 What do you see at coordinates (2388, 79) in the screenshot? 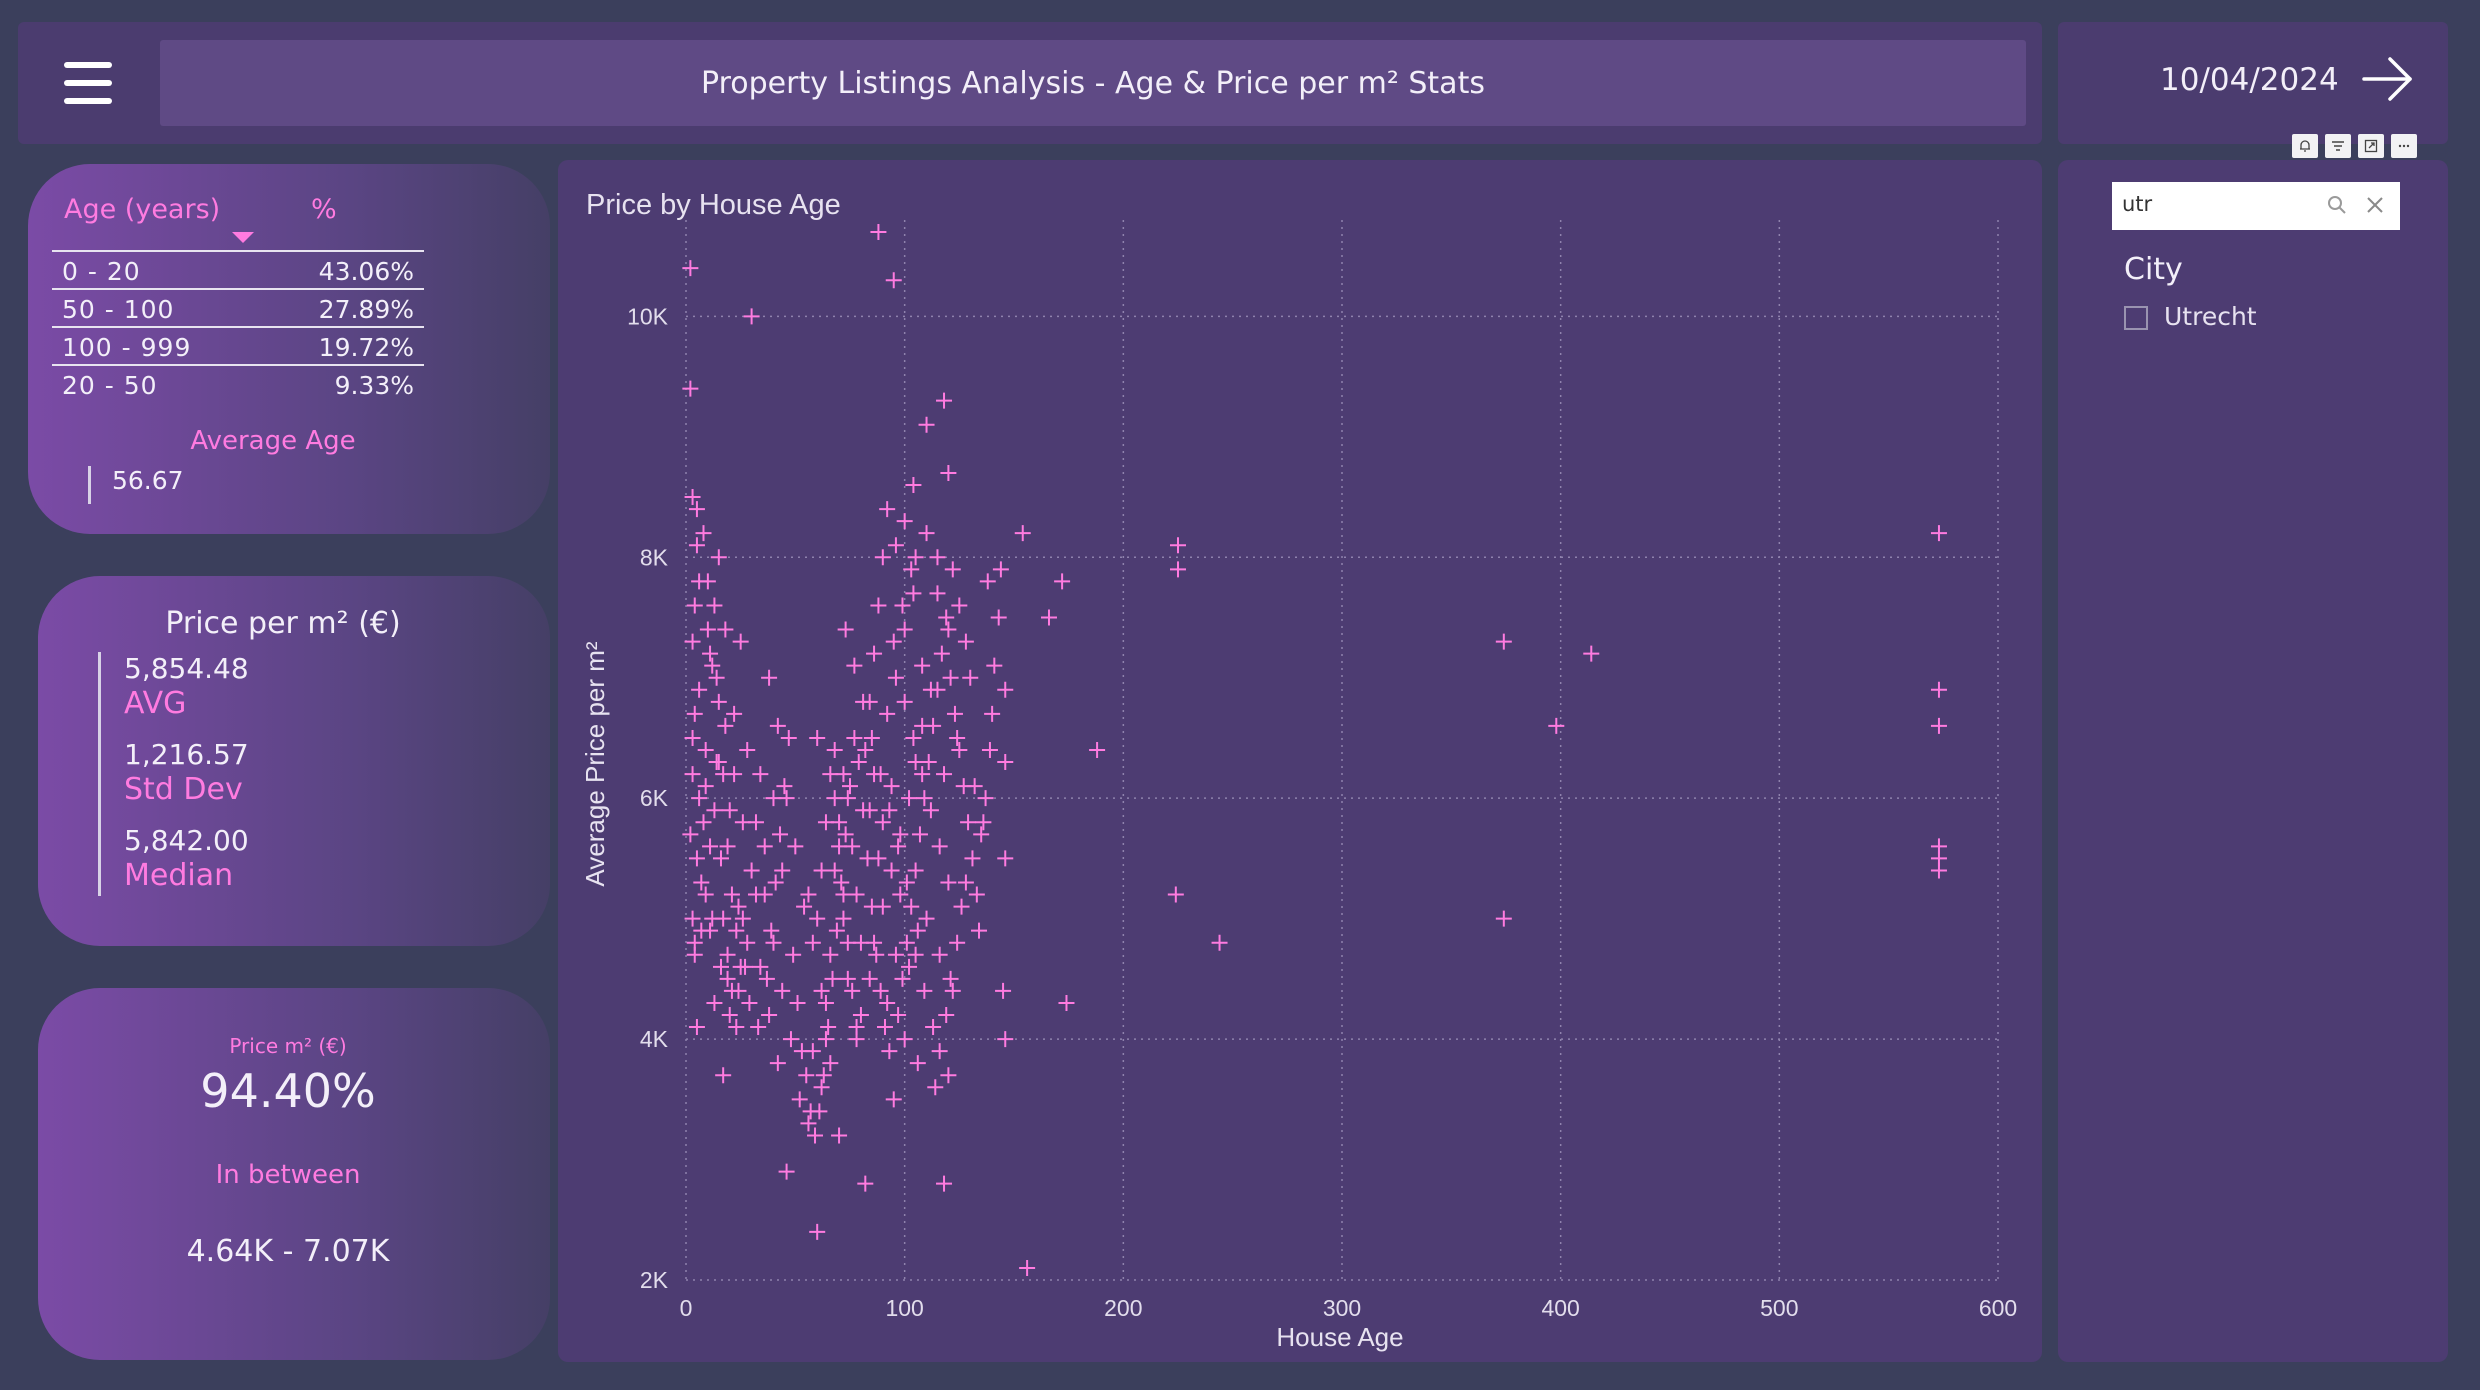
I see `arrow-right-icon` at bounding box center [2388, 79].